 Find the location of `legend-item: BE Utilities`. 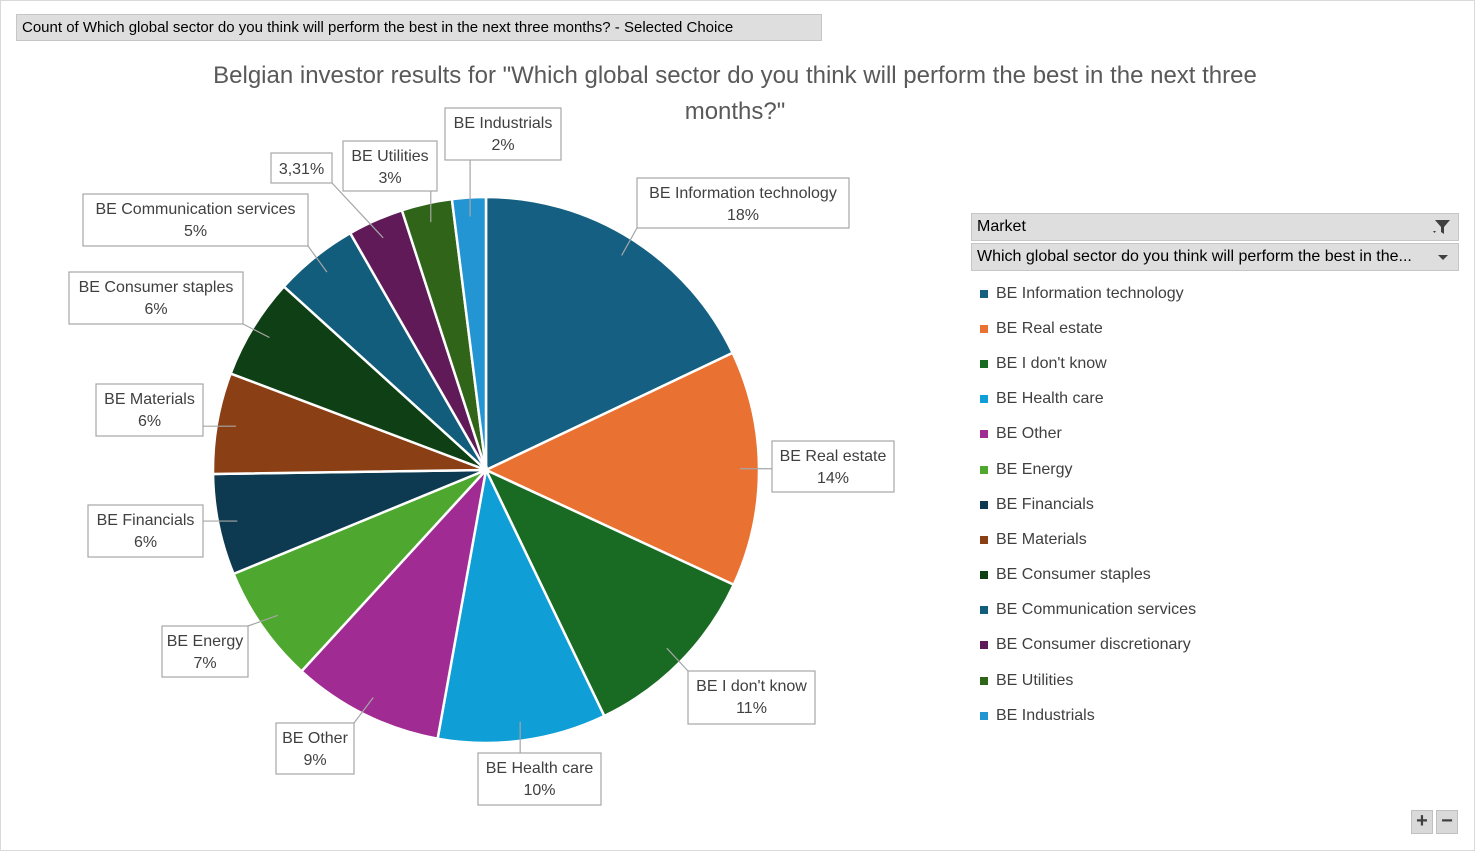

legend-item: BE Utilities is located at coordinates (1220, 680).